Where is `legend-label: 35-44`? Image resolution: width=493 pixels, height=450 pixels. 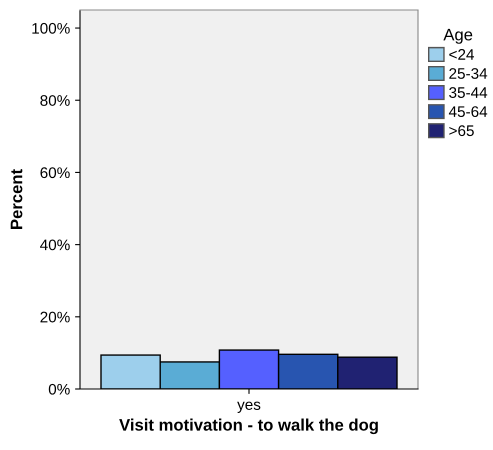
legend-label: 35-44 is located at coordinates (468, 92).